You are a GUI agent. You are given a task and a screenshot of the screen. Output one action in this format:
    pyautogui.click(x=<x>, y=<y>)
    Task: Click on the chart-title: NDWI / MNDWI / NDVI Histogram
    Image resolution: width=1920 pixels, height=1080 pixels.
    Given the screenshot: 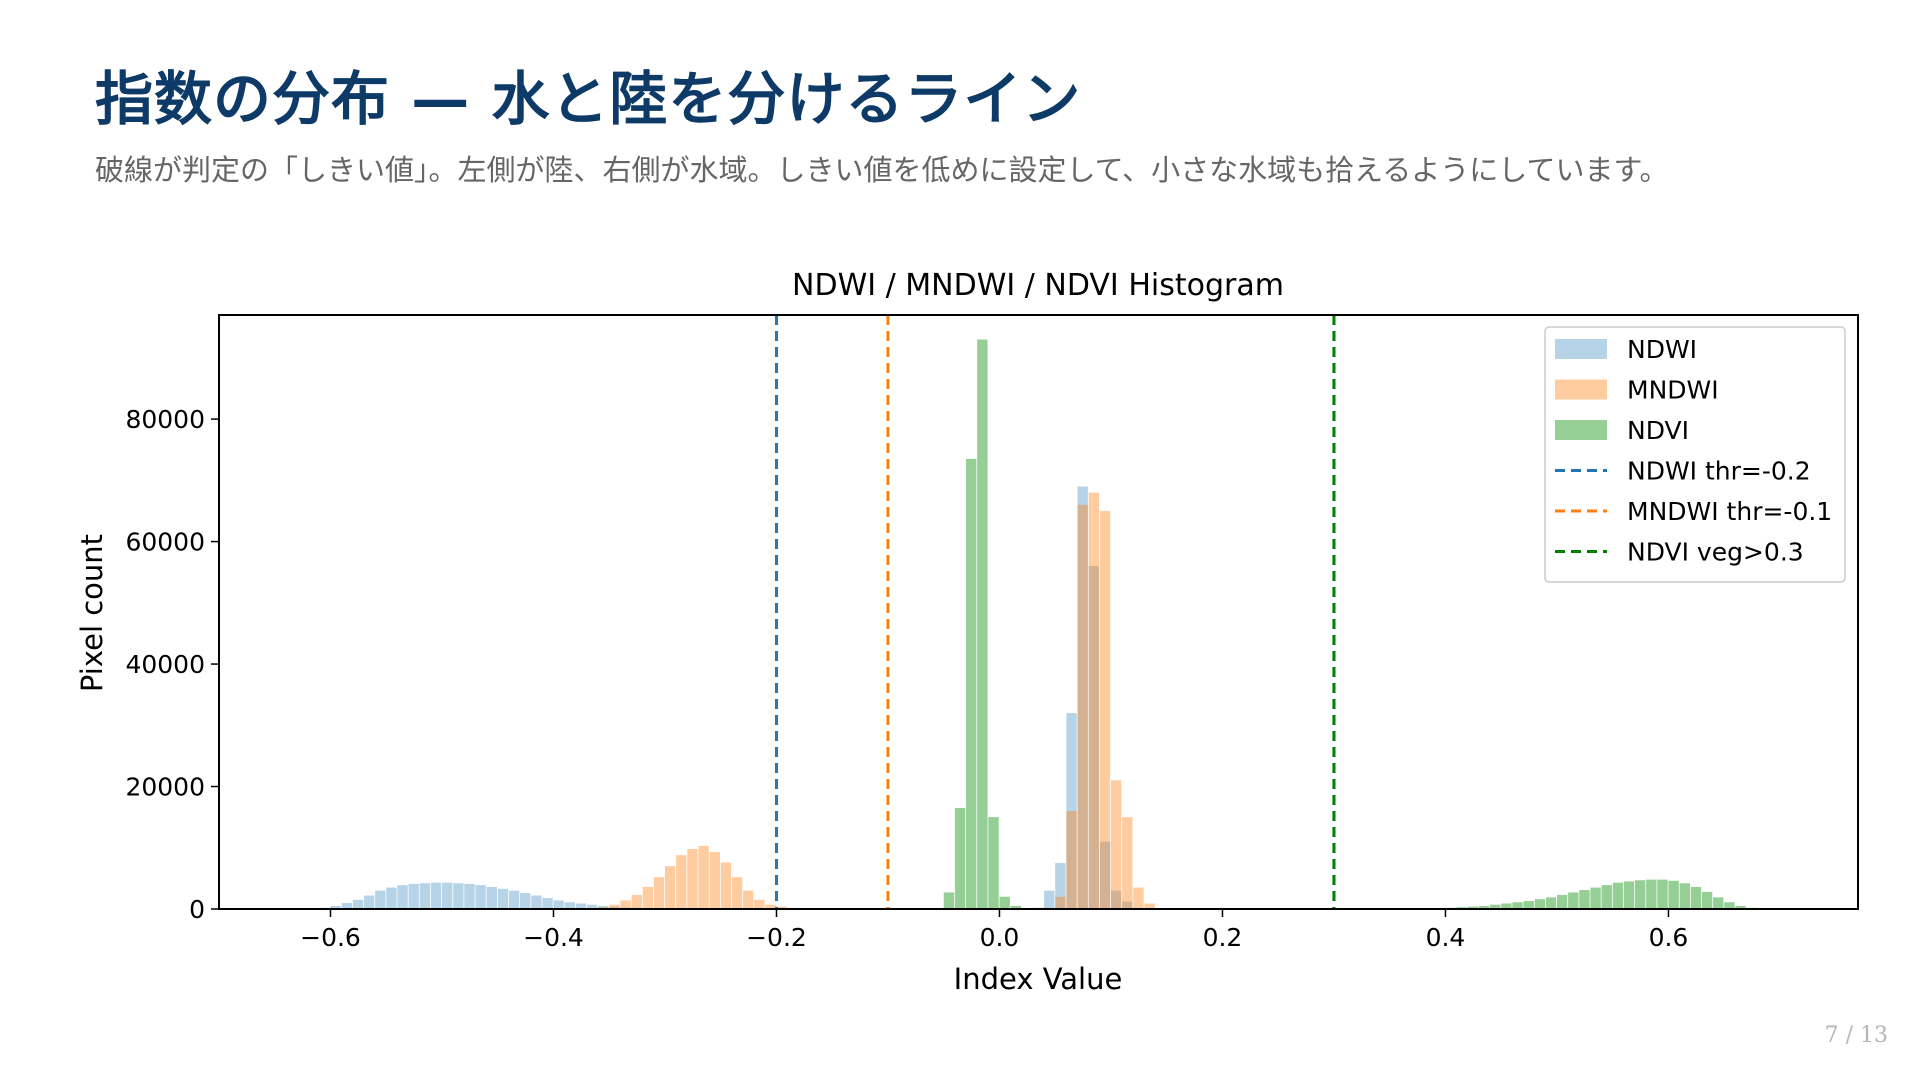 What is the action you would take?
    pyautogui.click(x=1038, y=285)
    